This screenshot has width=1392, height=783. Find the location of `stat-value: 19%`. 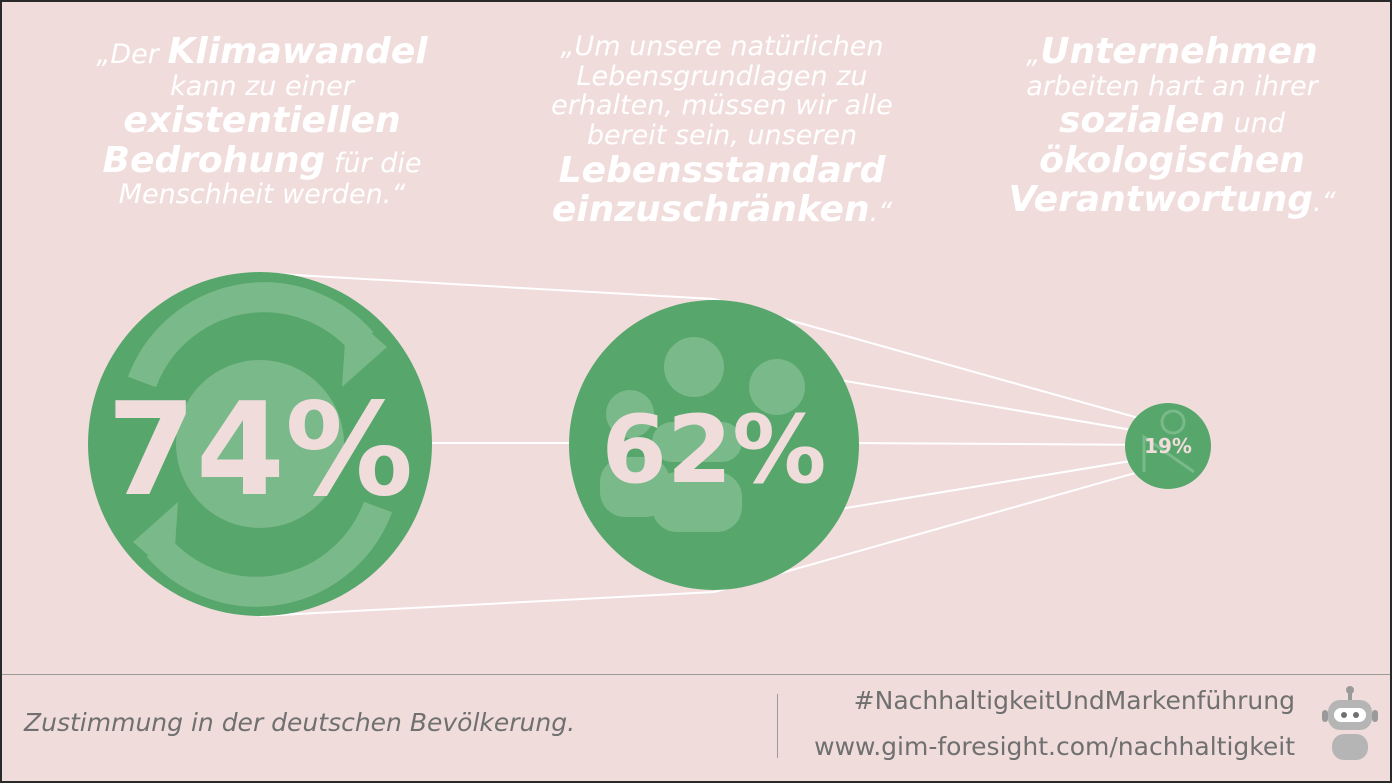

stat-value: 19% is located at coordinates (1168, 446).